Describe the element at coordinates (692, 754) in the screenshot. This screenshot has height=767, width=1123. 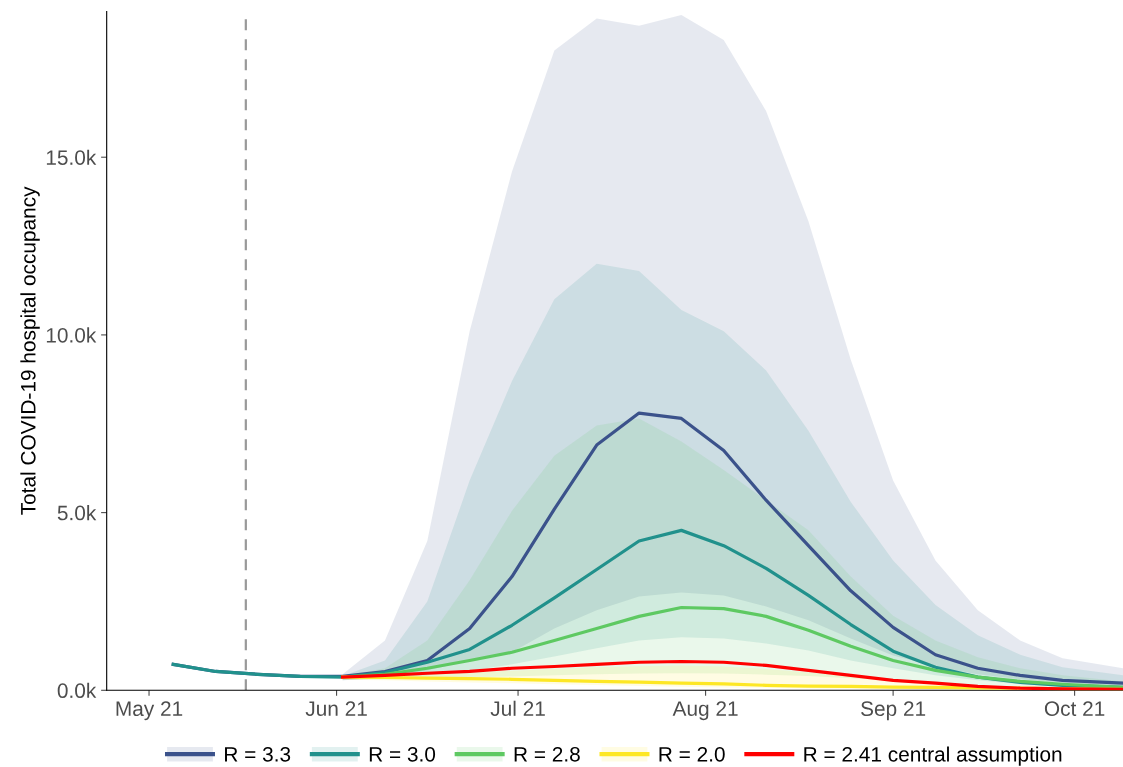
I see `legend-label: R = 2.0` at that location.